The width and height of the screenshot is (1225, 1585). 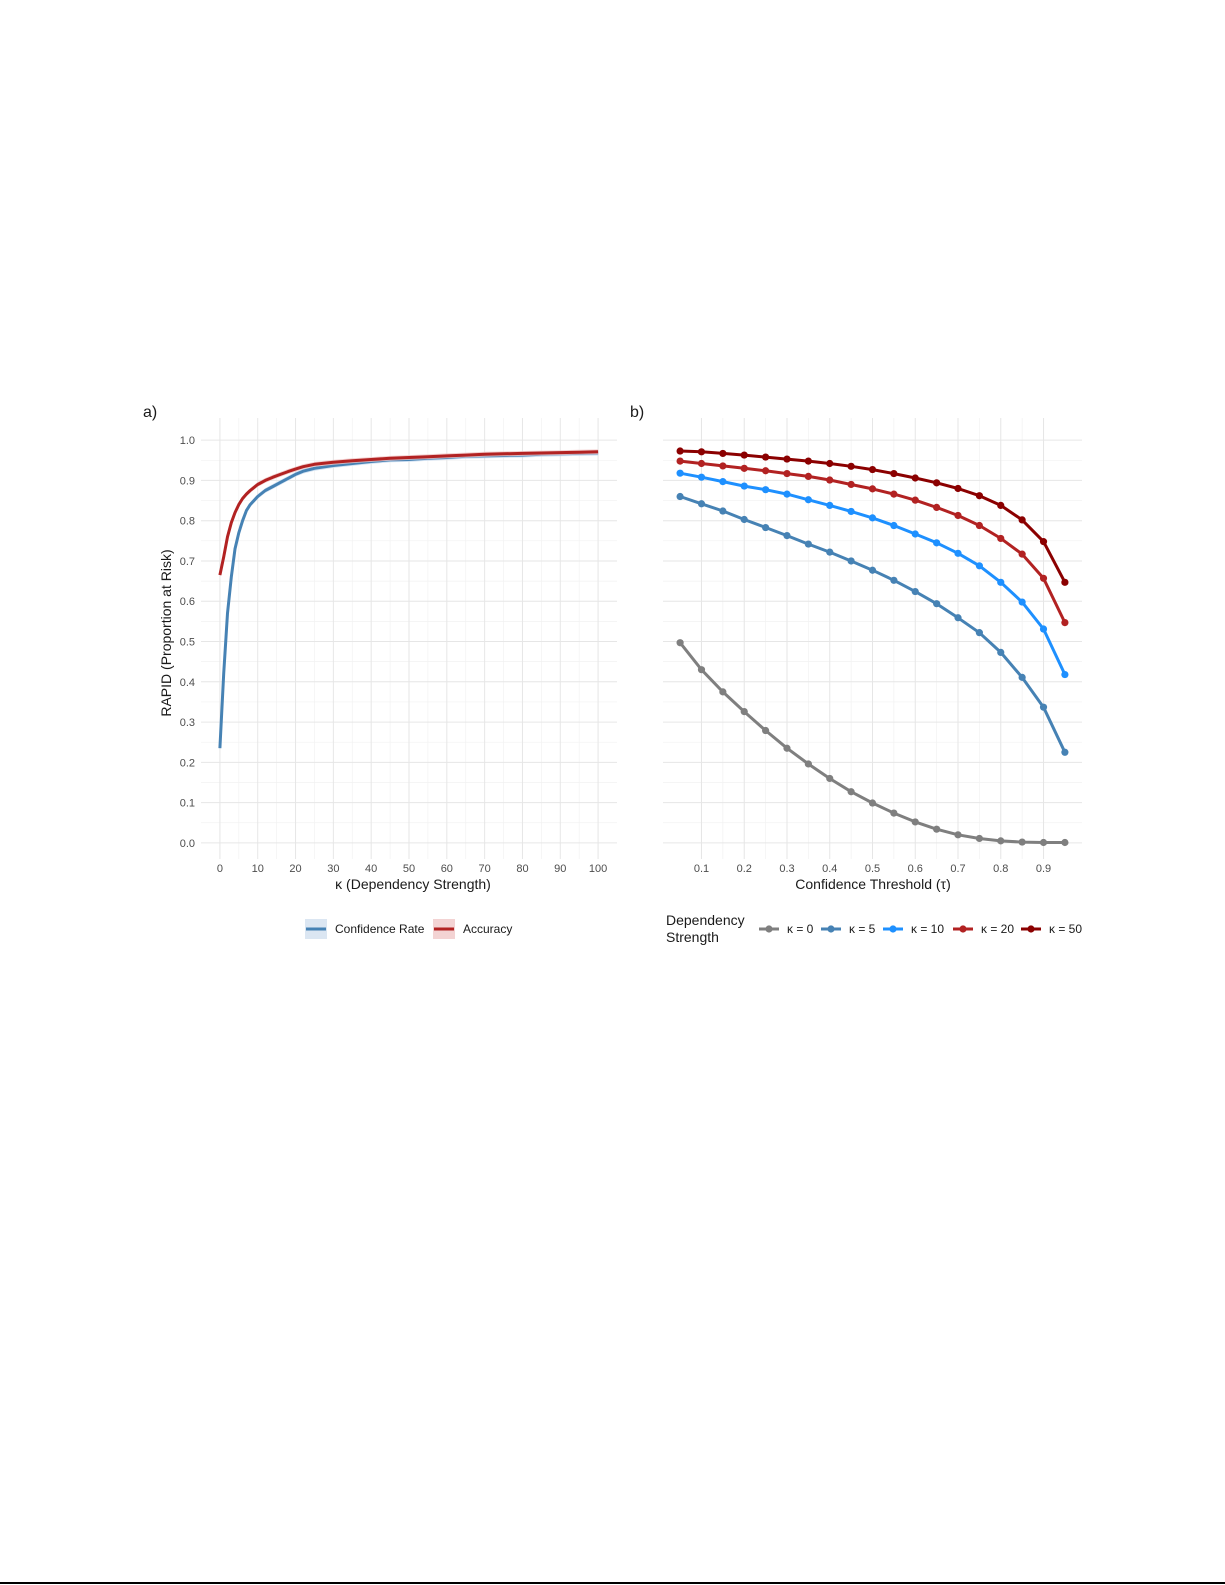 I want to click on panel-a-x-axis-title: κ (Dependency Strength), so click(x=413, y=884).